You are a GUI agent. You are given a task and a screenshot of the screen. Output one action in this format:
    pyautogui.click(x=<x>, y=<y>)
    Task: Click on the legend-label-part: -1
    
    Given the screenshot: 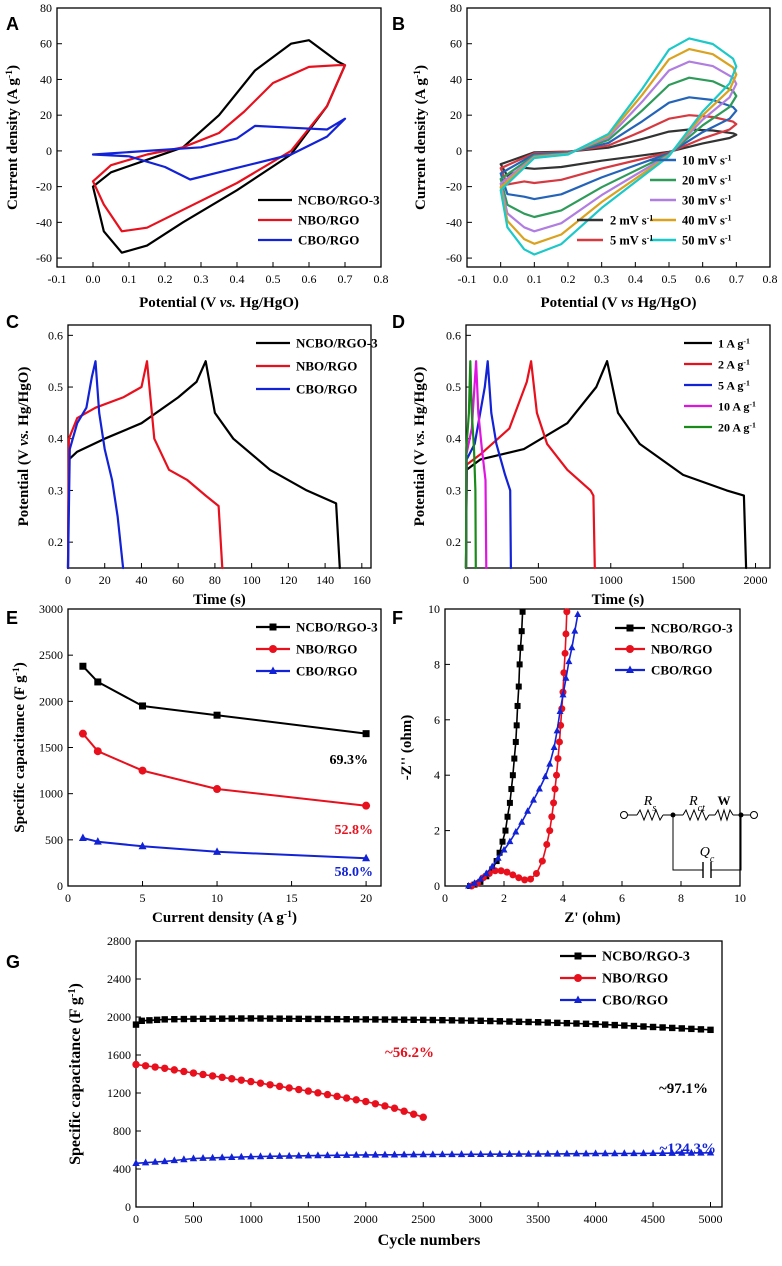 What is the action you would take?
    pyautogui.click(x=746, y=340)
    